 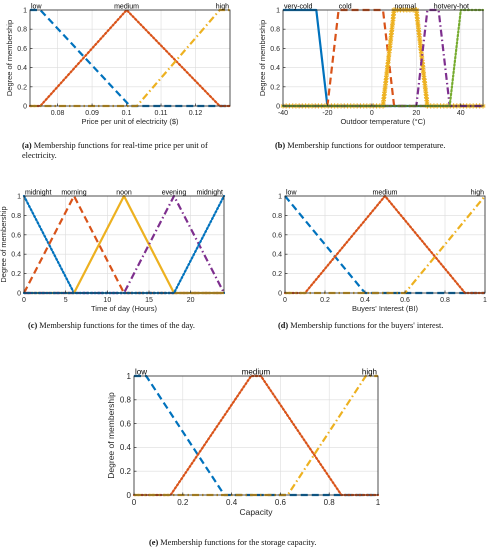 What do you see at coordinates (456, 7) in the screenshot?
I see `annotation-label: very-hot` at bounding box center [456, 7].